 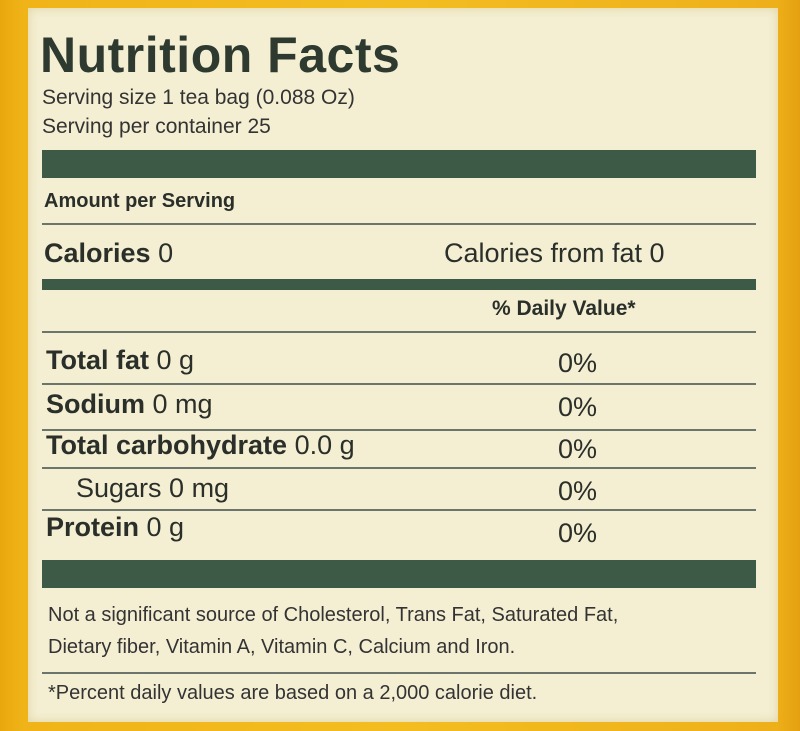 I want to click on label-title: Nutrition Facts, so click(x=220, y=55).